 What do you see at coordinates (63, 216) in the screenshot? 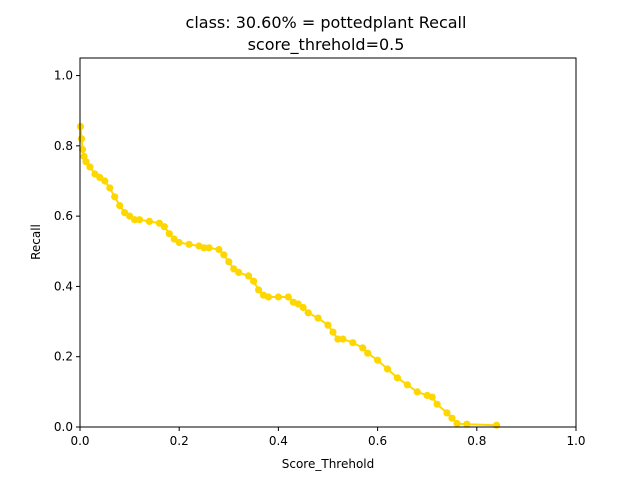
I see `y-tick-label: 0.6` at bounding box center [63, 216].